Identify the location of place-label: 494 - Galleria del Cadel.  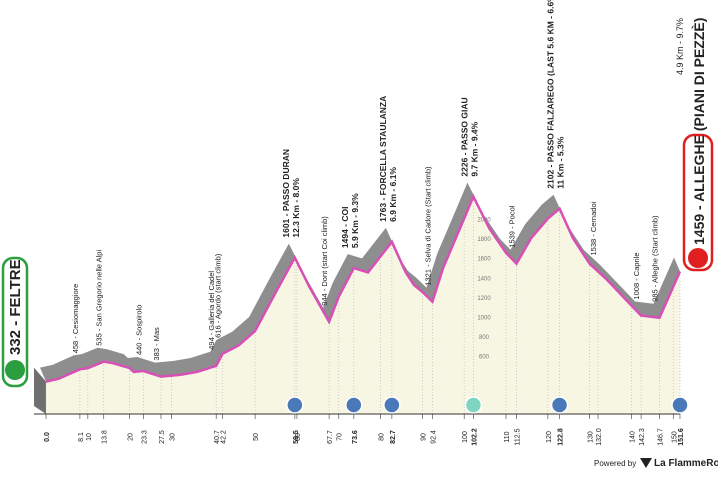
(211, 310).